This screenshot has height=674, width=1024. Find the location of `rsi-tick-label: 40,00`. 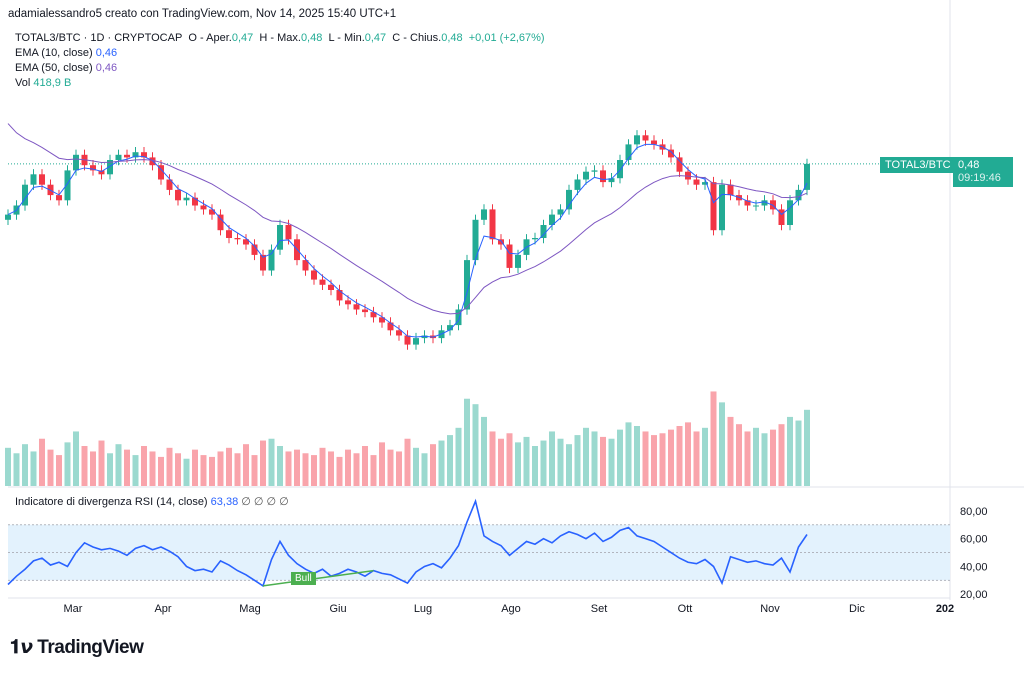

rsi-tick-label: 40,00 is located at coordinates (974, 567).